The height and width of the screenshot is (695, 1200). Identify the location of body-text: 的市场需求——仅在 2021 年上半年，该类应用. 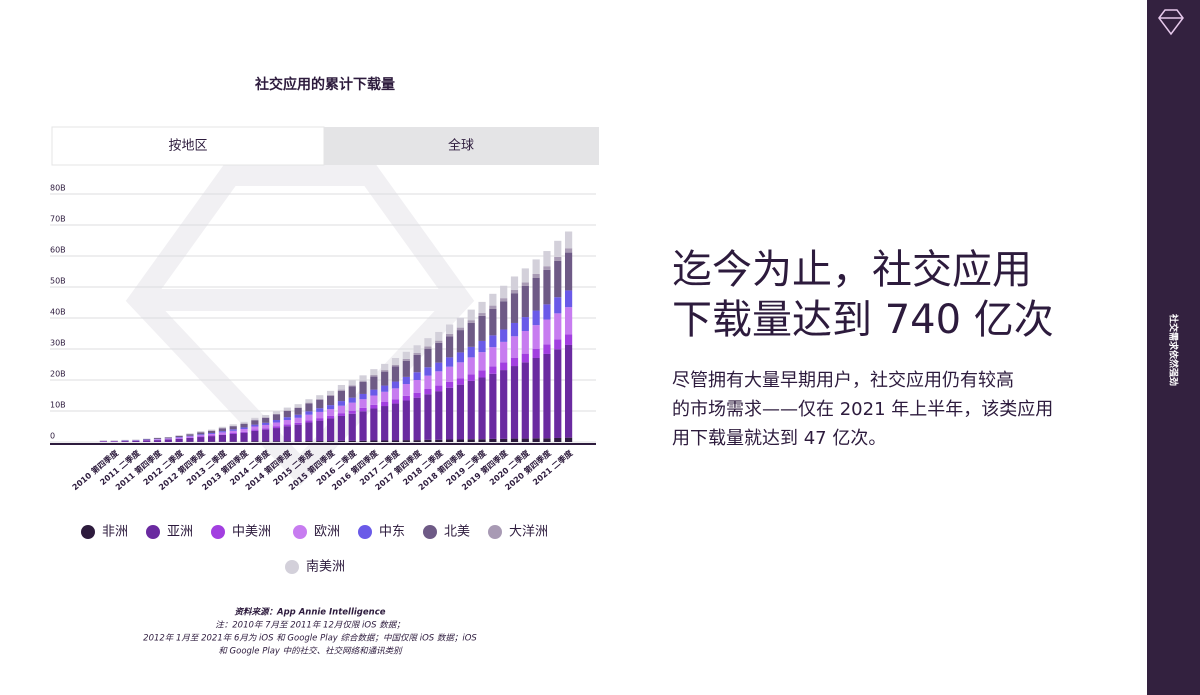
(862, 409).